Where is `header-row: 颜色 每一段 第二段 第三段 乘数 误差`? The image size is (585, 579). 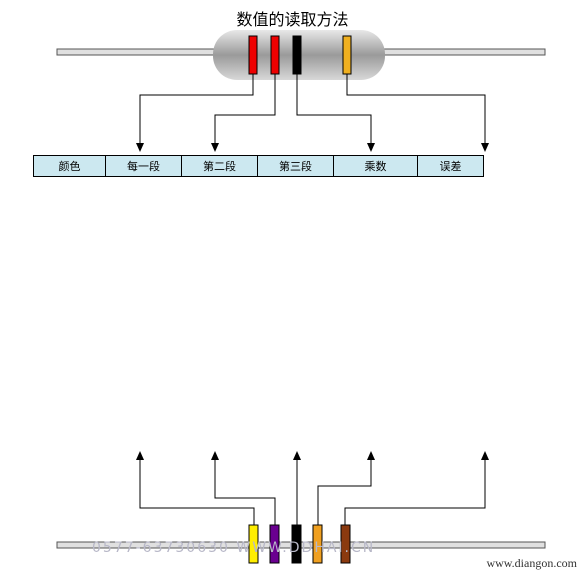
header-row: 颜色 每一段 第二段 第三段 乘数 误差 is located at coordinates (258, 166).